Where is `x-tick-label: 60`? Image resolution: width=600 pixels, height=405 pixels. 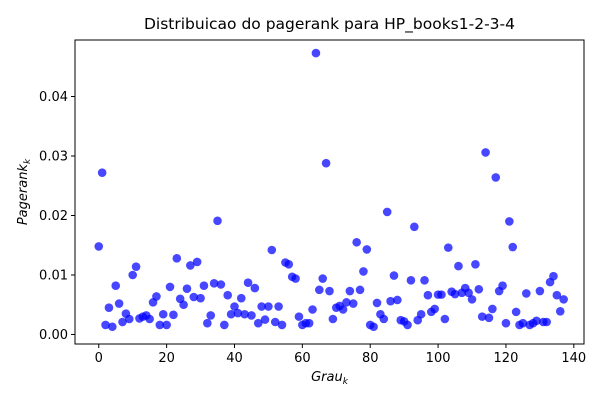 x-tick-label: 60 is located at coordinates (302, 358).